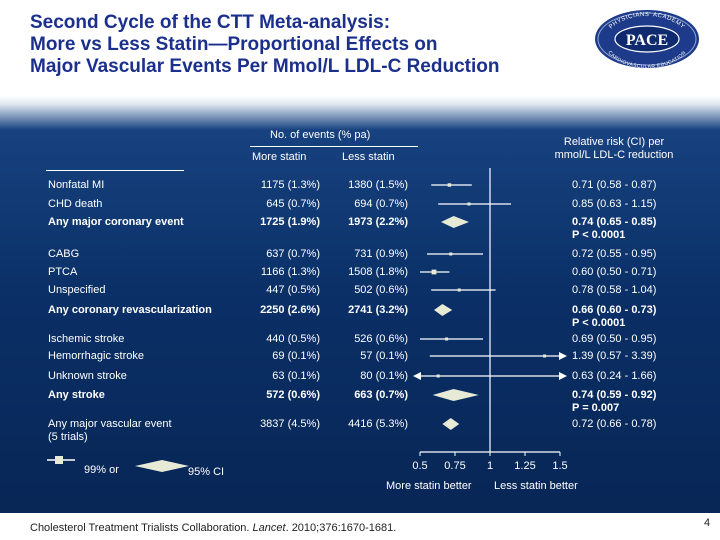 This screenshot has height=540, width=720. Describe the element at coordinates (290, 424) in the screenshot. I see `row-more-statin: 3837 (4.5%)` at that location.